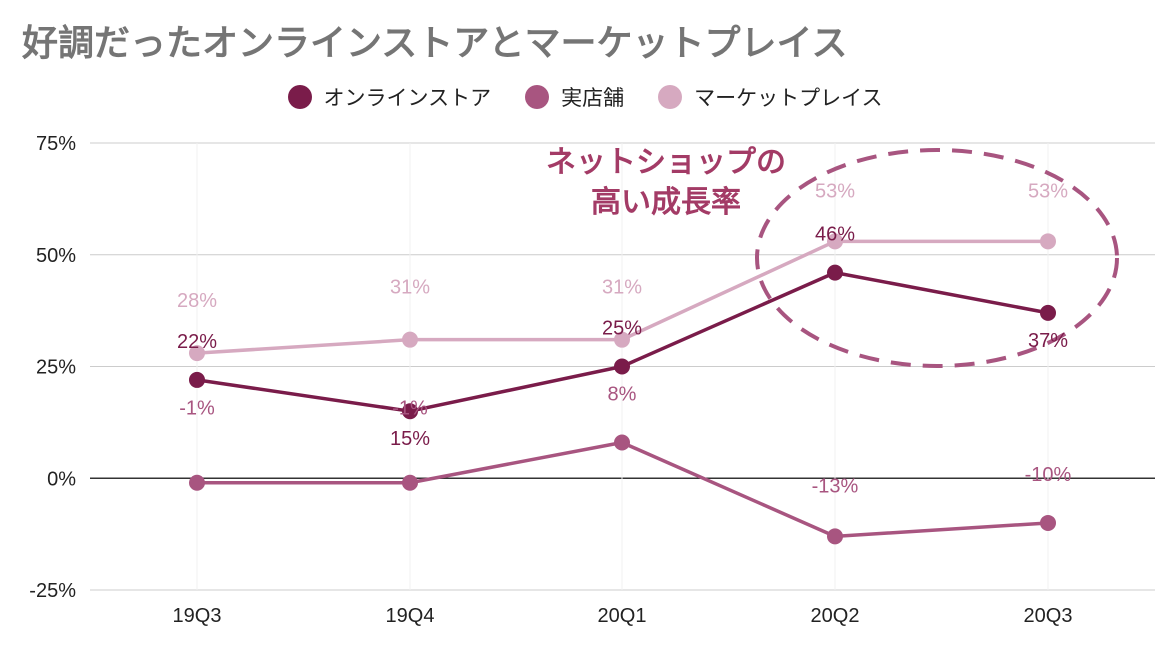 This screenshot has width=1170, height=646. I want to click on data-label-physical-store: 8%, so click(622, 394).